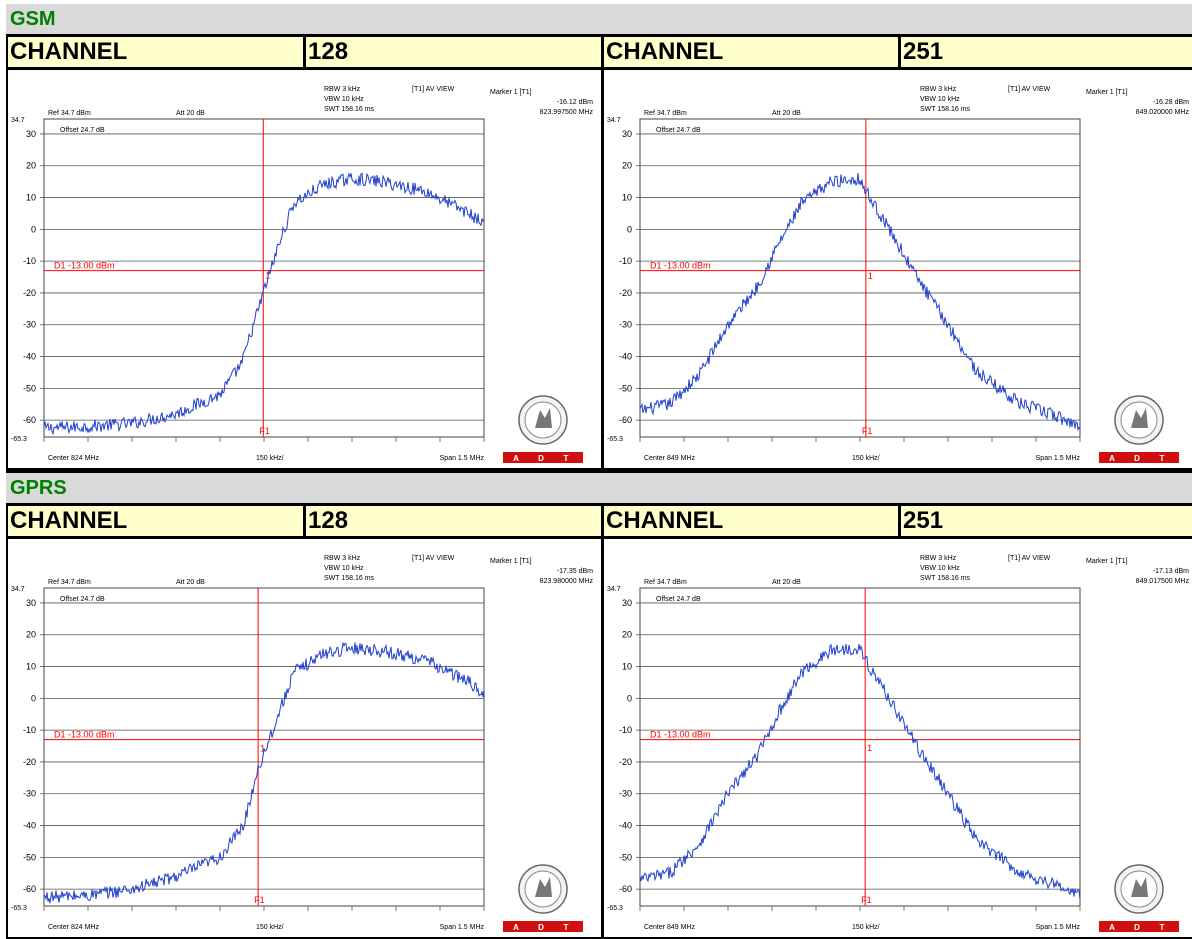 This screenshot has width=1192, height=939. Describe the element at coordinates (665, 582) in the screenshot. I see `ref-label: Ref 34.7 dBm` at that location.